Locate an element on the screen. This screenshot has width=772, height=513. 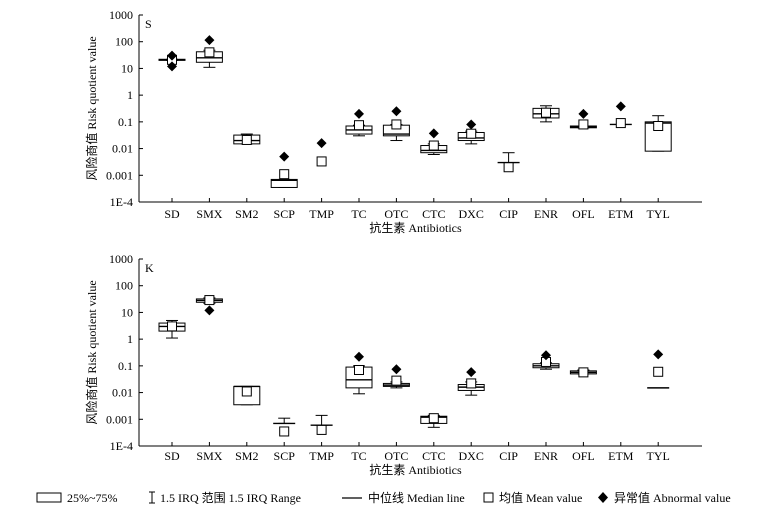
legend-box-label: 25%~75% is located at coordinates (92, 498).